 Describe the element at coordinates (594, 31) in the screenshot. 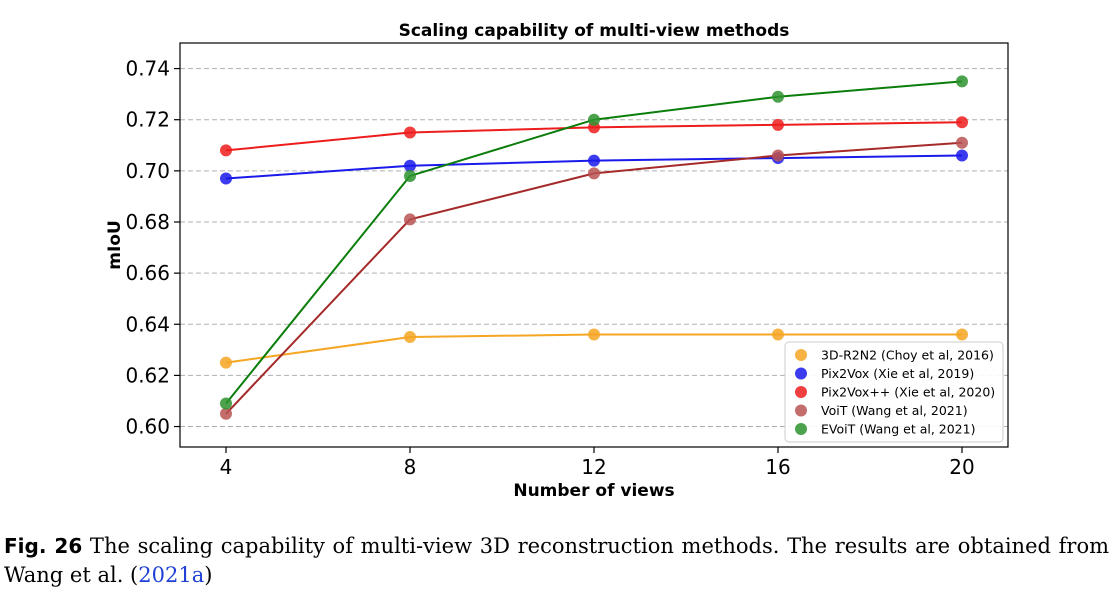

I see `chart-title: Scaling capability of multi-view methods` at that location.